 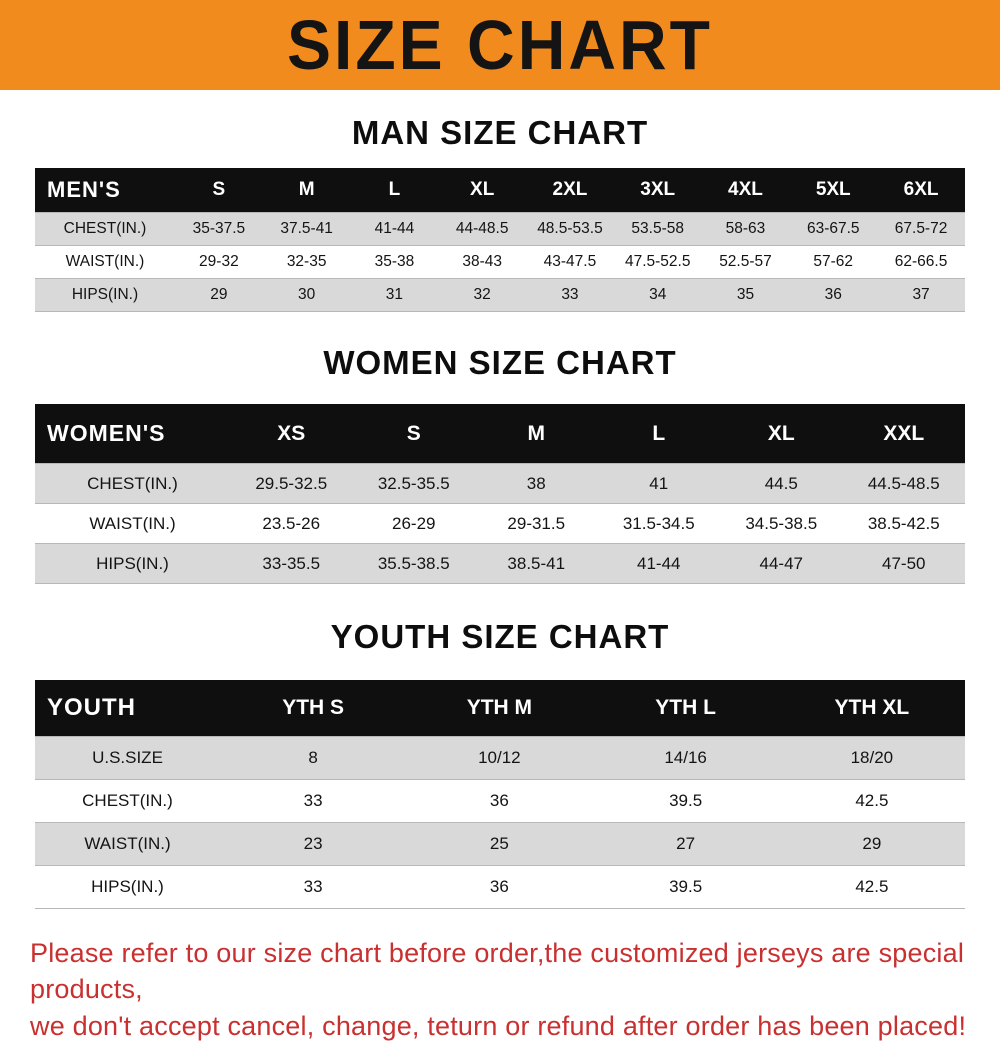 I want to click on size-value-cell: 25, so click(x=499, y=844).